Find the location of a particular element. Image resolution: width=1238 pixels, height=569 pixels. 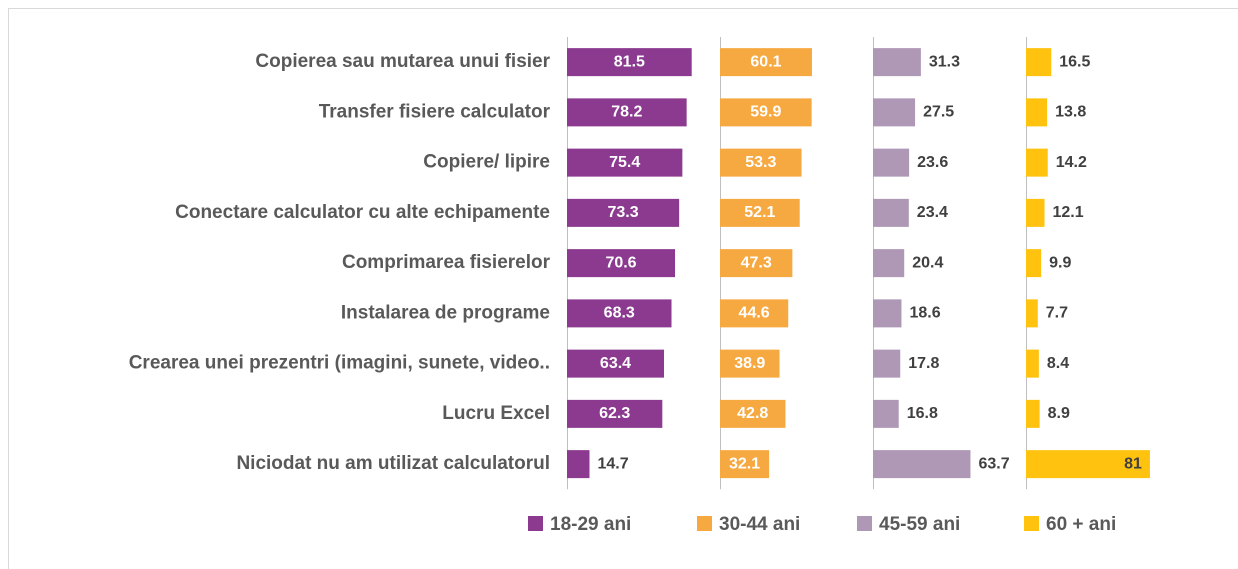

value-label: 62.3 is located at coordinates (614, 413).